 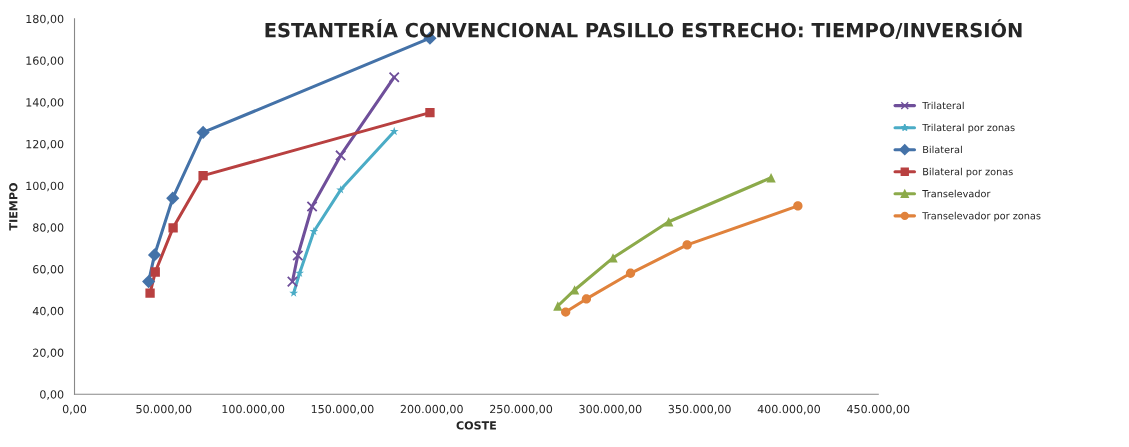 What do you see at coordinates (943, 105) in the screenshot?
I see `legend-label: Trilateral` at bounding box center [943, 105].